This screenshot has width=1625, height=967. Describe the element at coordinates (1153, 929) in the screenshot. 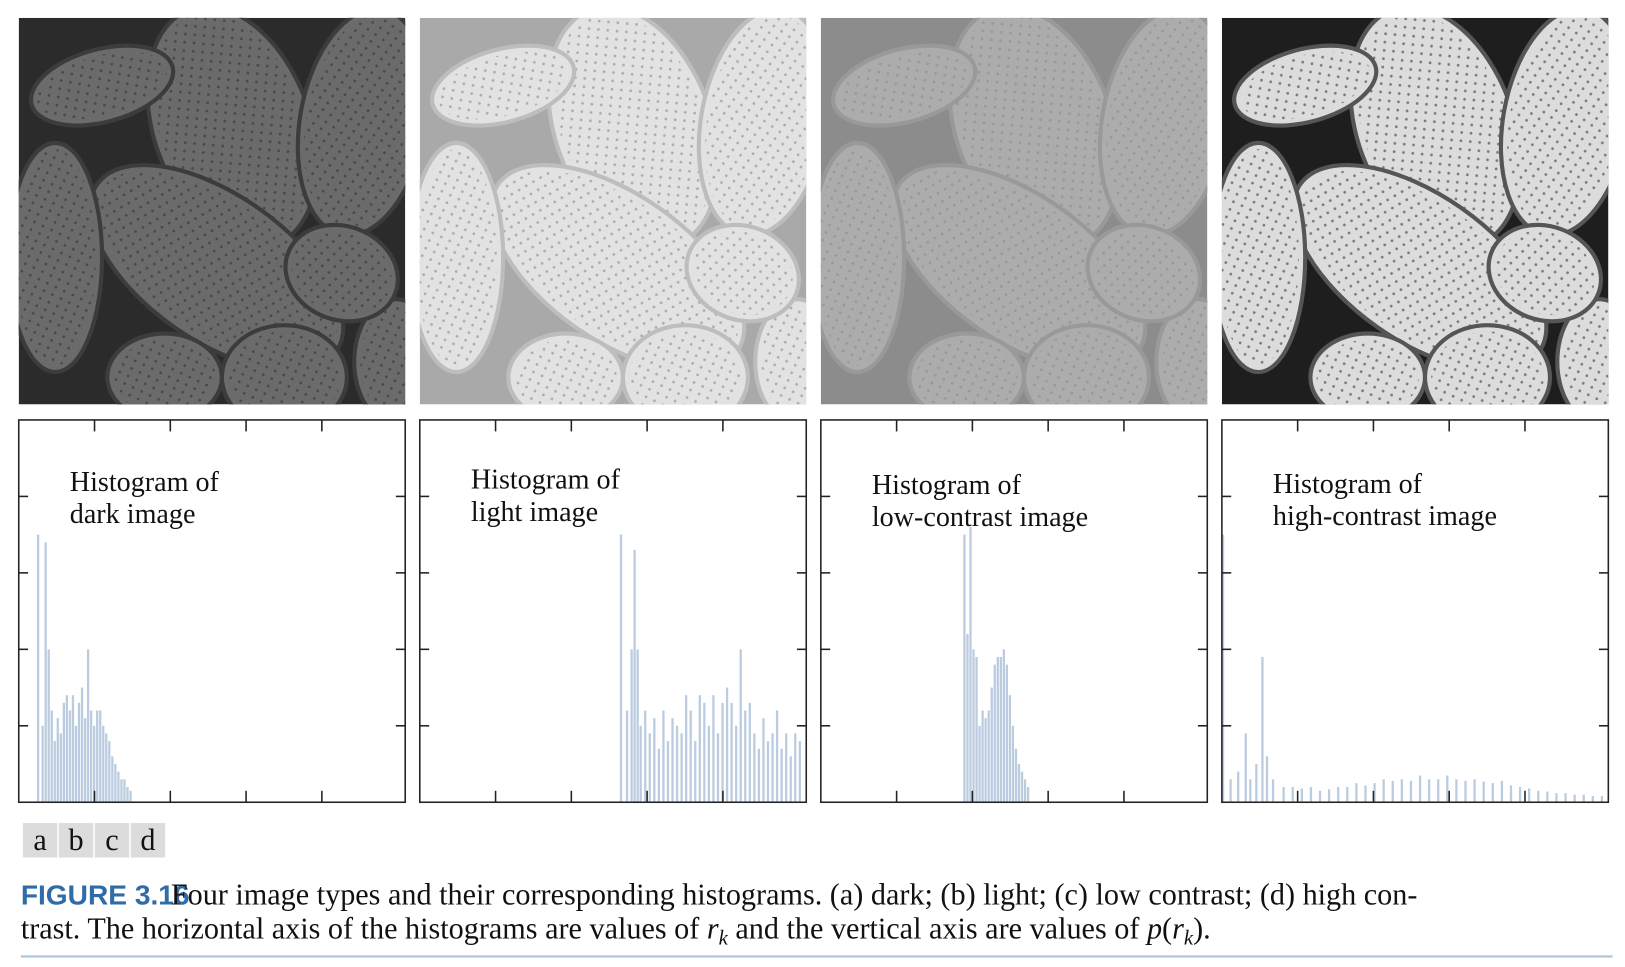

I see `caption-segment: p` at that location.